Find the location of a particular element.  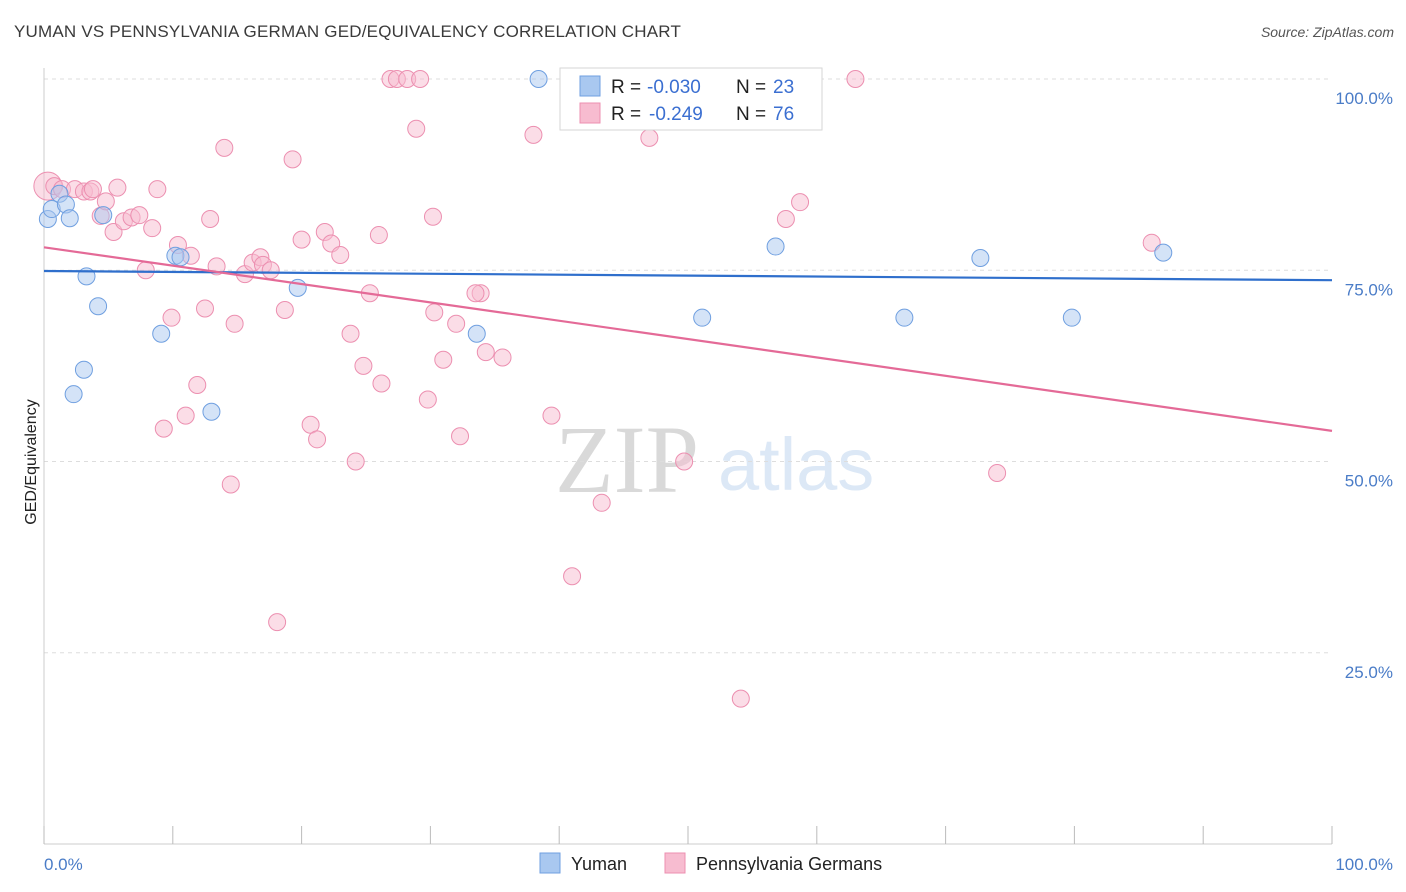

legend-swatch-penn is located at coordinates (590, 113).